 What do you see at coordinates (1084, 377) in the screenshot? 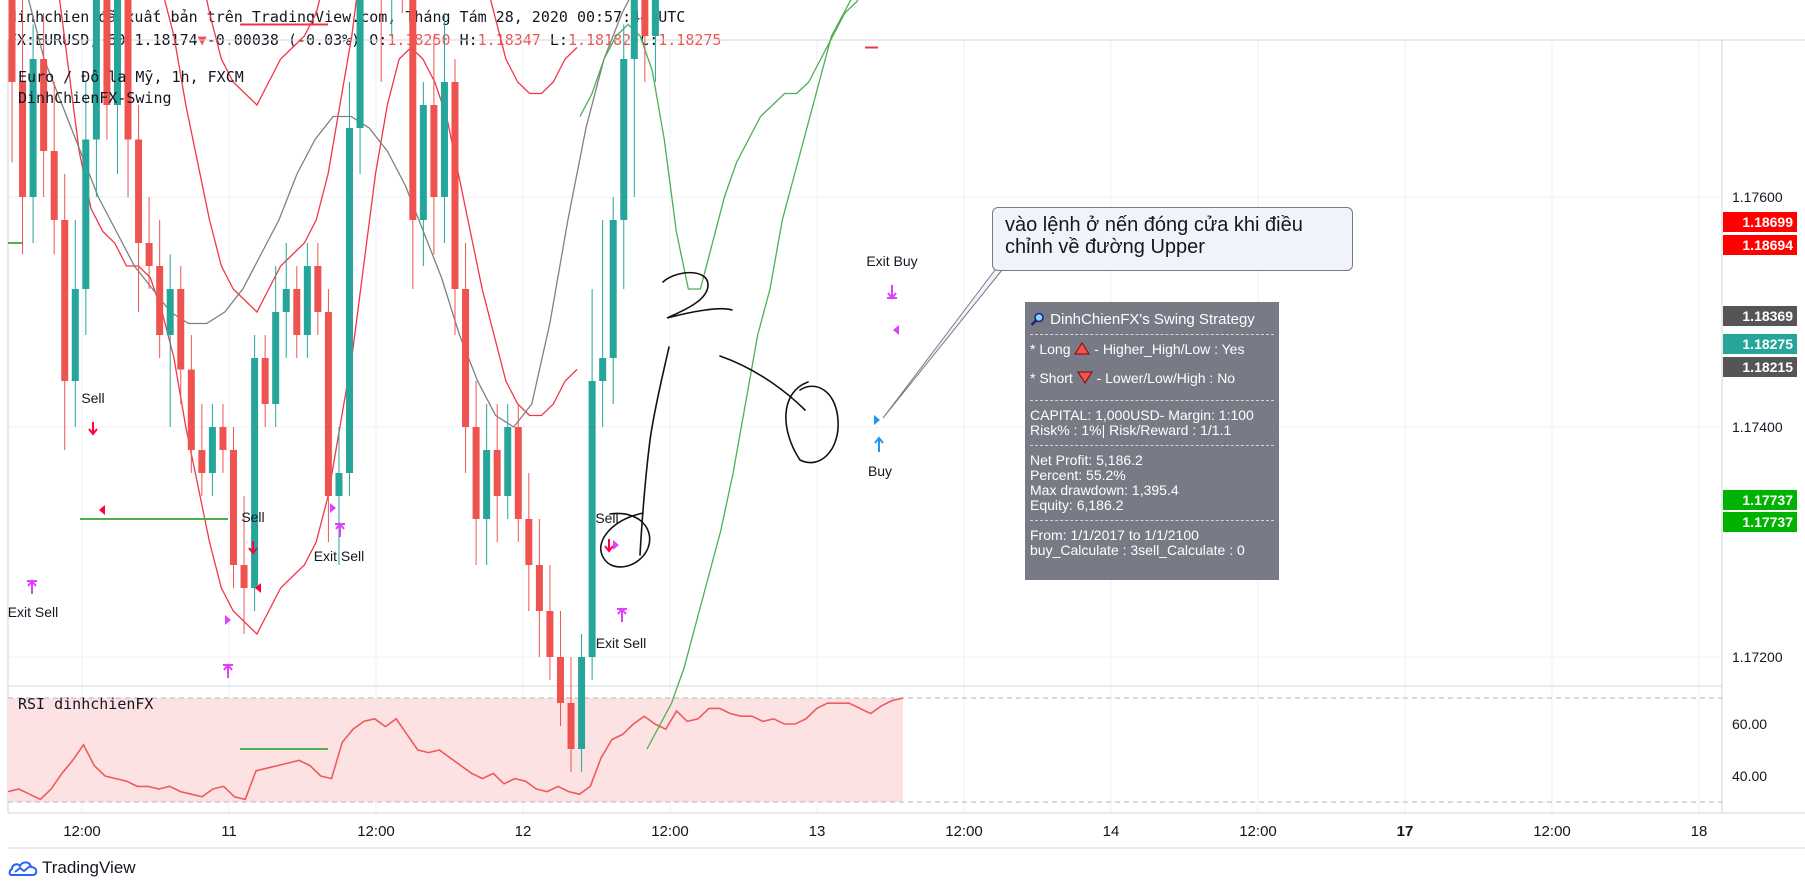
I see `triangle-down-icon` at bounding box center [1084, 377].